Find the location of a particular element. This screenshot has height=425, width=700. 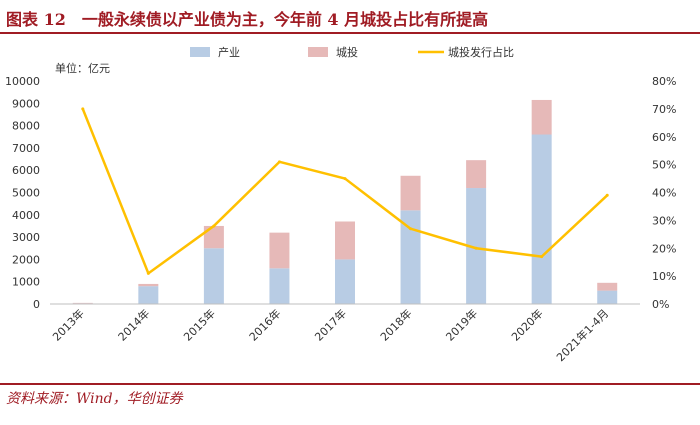

left-tick-label: 6000 is located at coordinates (26, 170).